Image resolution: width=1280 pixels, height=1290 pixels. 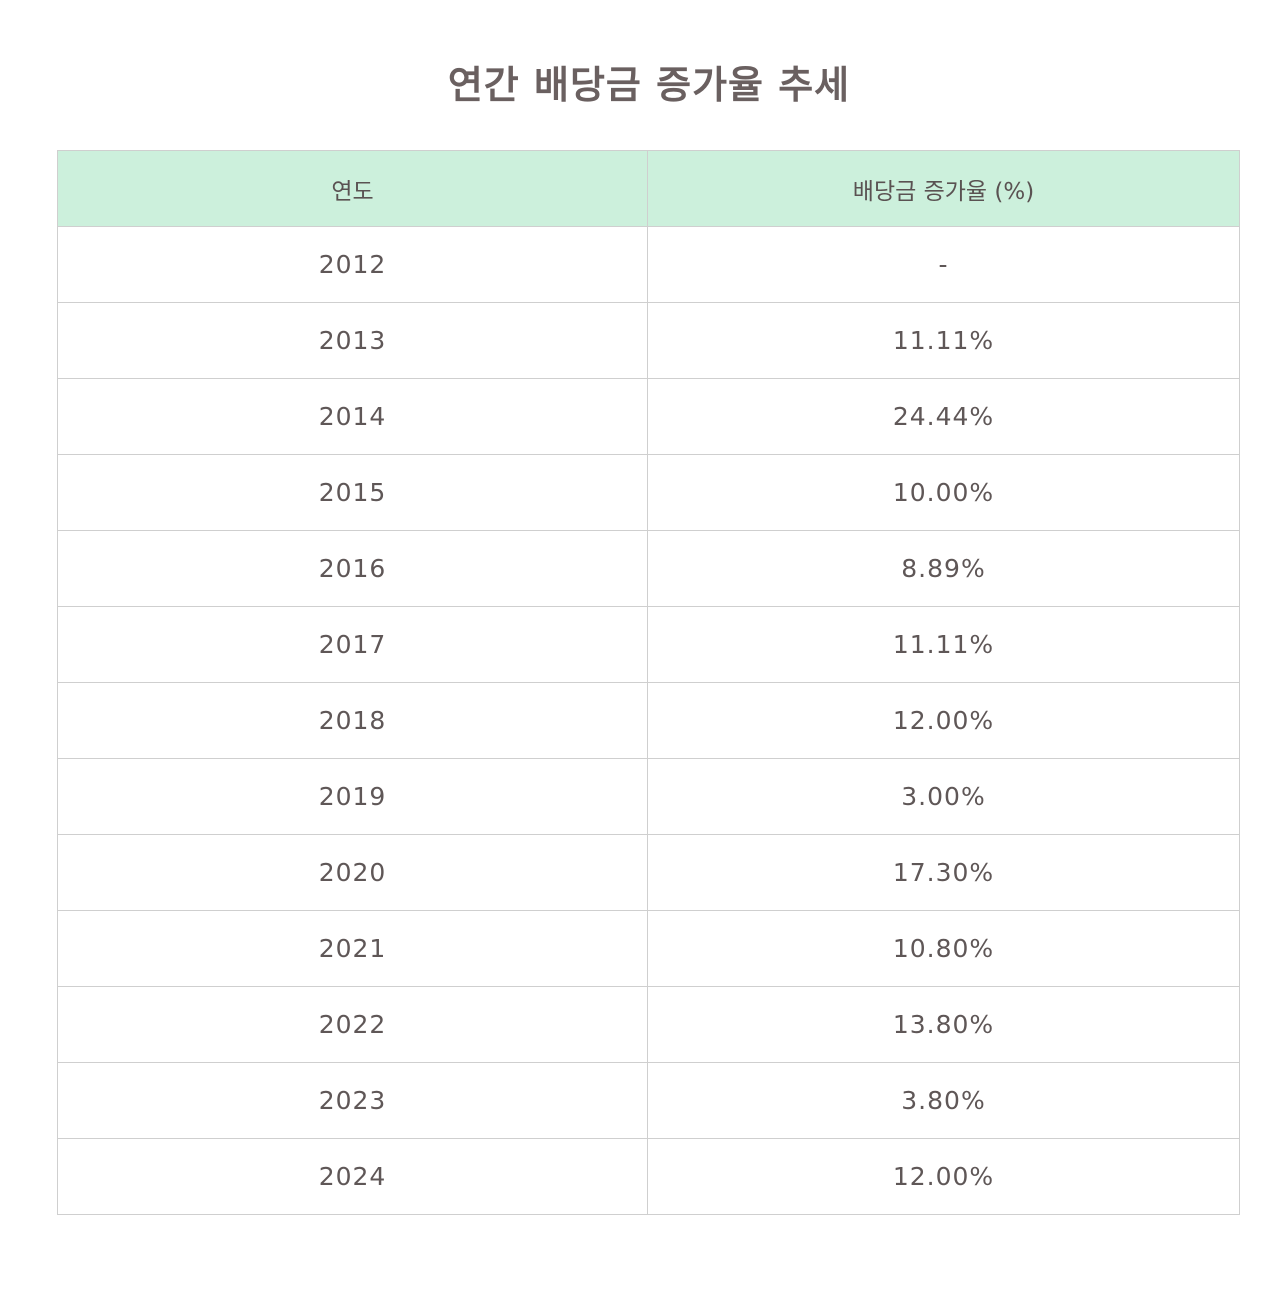 What do you see at coordinates (943, 492) in the screenshot?
I see `cell-growth-rate: 10.00%` at bounding box center [943, 492].